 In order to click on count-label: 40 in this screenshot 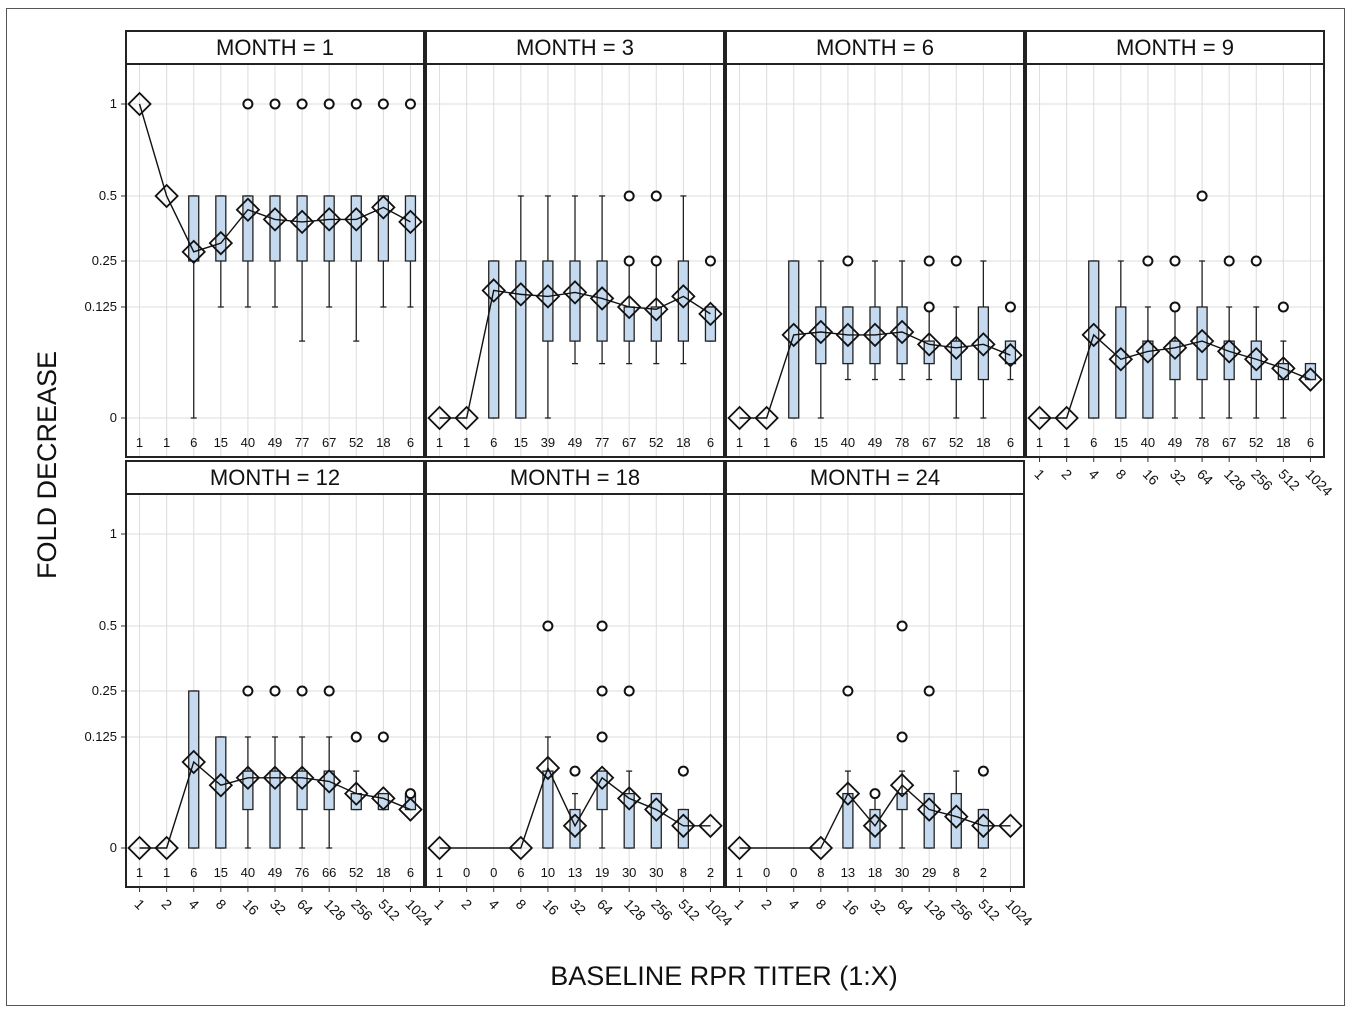, I will do `click(248, 872)`.